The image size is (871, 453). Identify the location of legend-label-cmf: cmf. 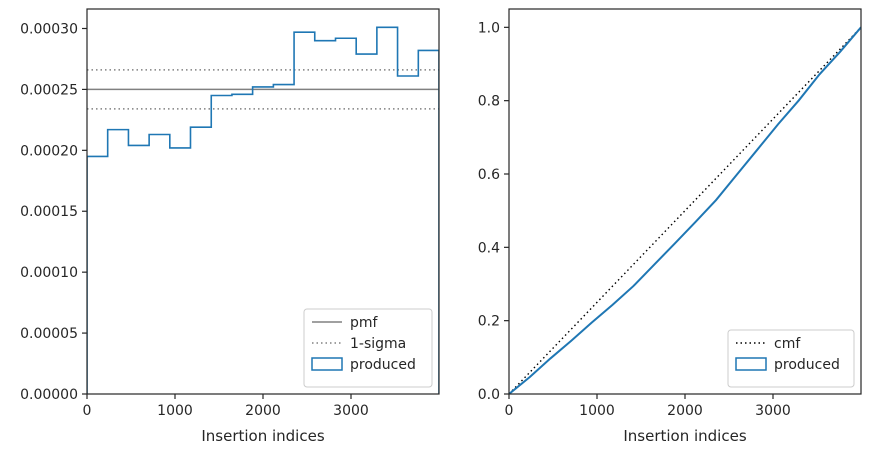
(787, 344).